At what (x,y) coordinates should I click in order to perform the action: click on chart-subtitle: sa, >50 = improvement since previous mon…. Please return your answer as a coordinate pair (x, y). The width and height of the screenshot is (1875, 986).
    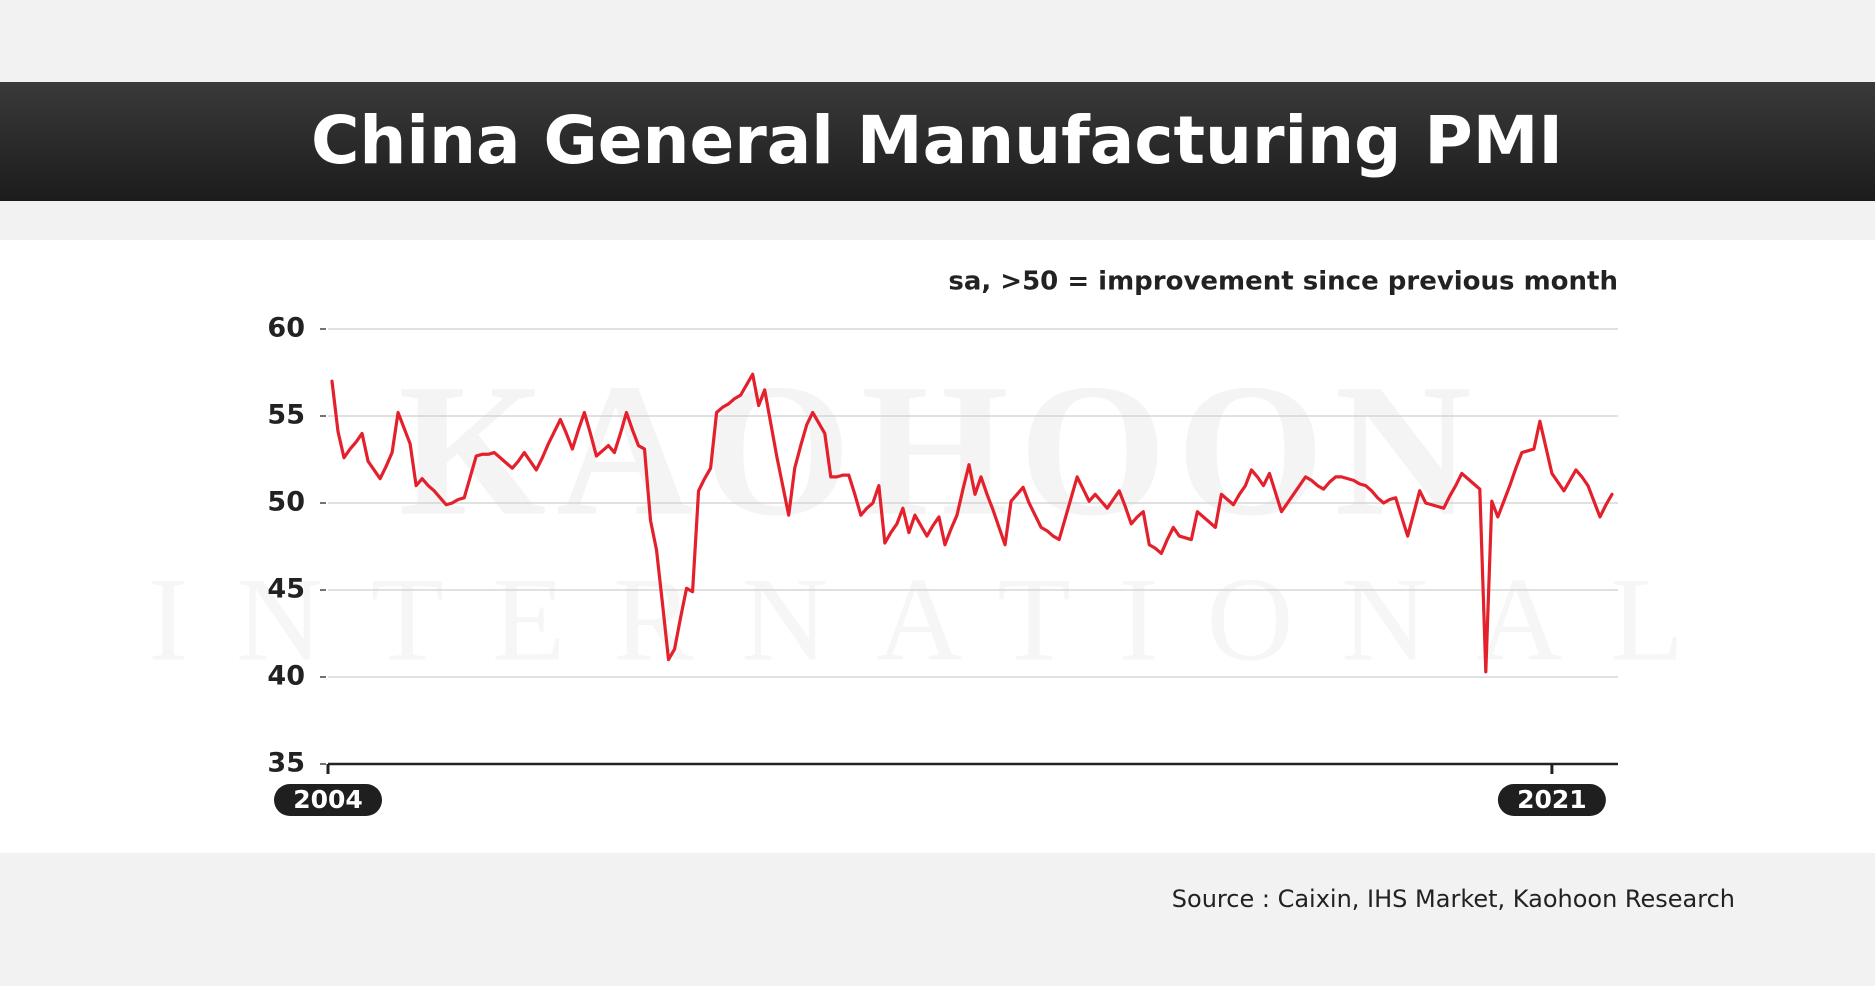
    Looking at the image, I should click on (1283, 282).